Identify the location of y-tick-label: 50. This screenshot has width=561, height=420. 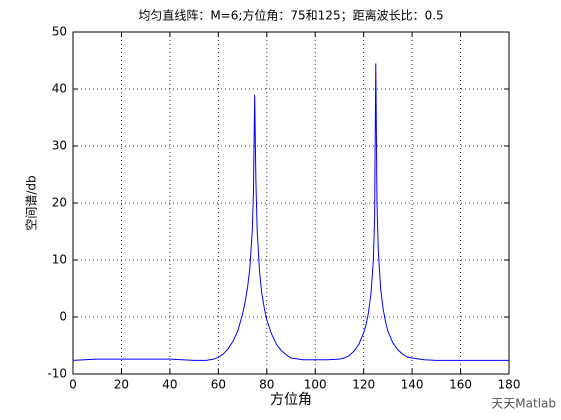
(59, 32).